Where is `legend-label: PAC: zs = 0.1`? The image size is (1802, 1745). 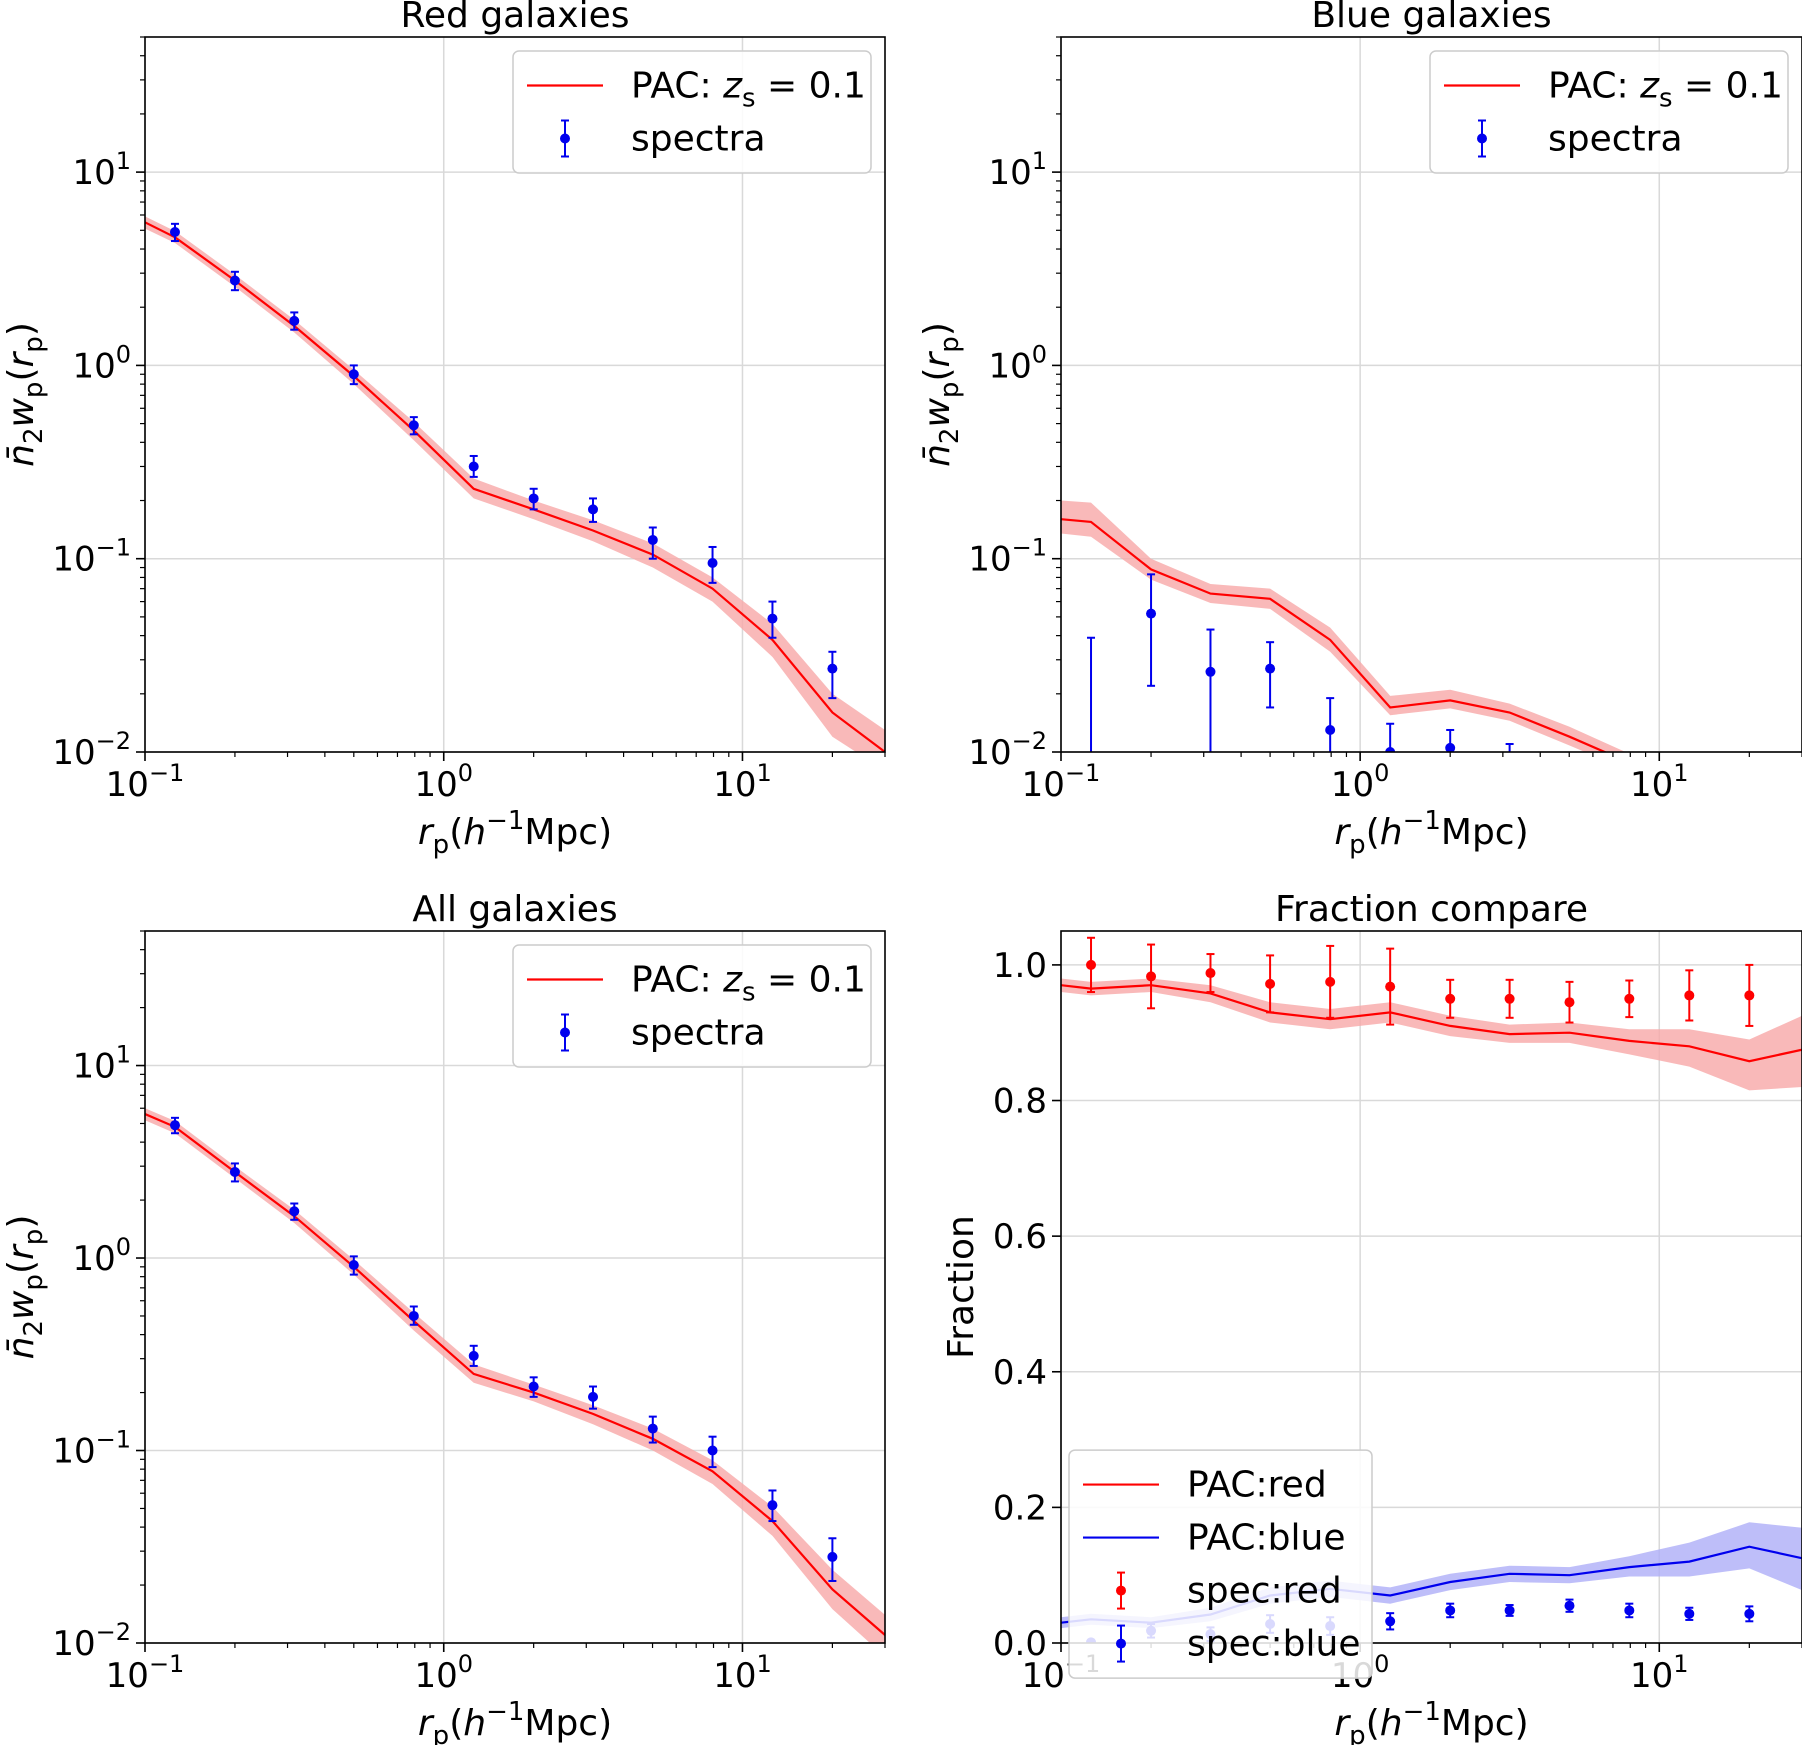
legend-label: PAC: zs = 0.1 is located at coordinates (748, 984).